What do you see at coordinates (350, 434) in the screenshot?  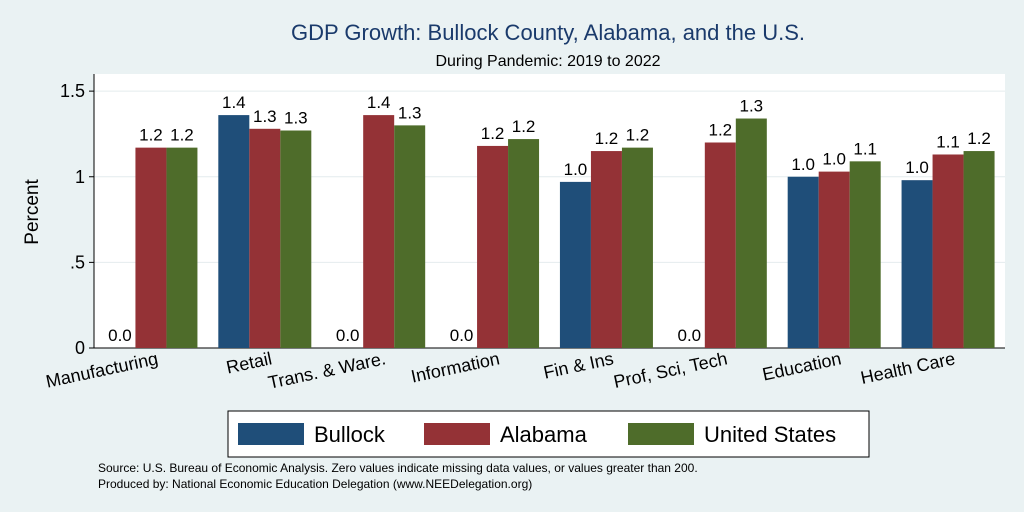 I see `legend-label: Bullock` at bounding box center [350, 434].